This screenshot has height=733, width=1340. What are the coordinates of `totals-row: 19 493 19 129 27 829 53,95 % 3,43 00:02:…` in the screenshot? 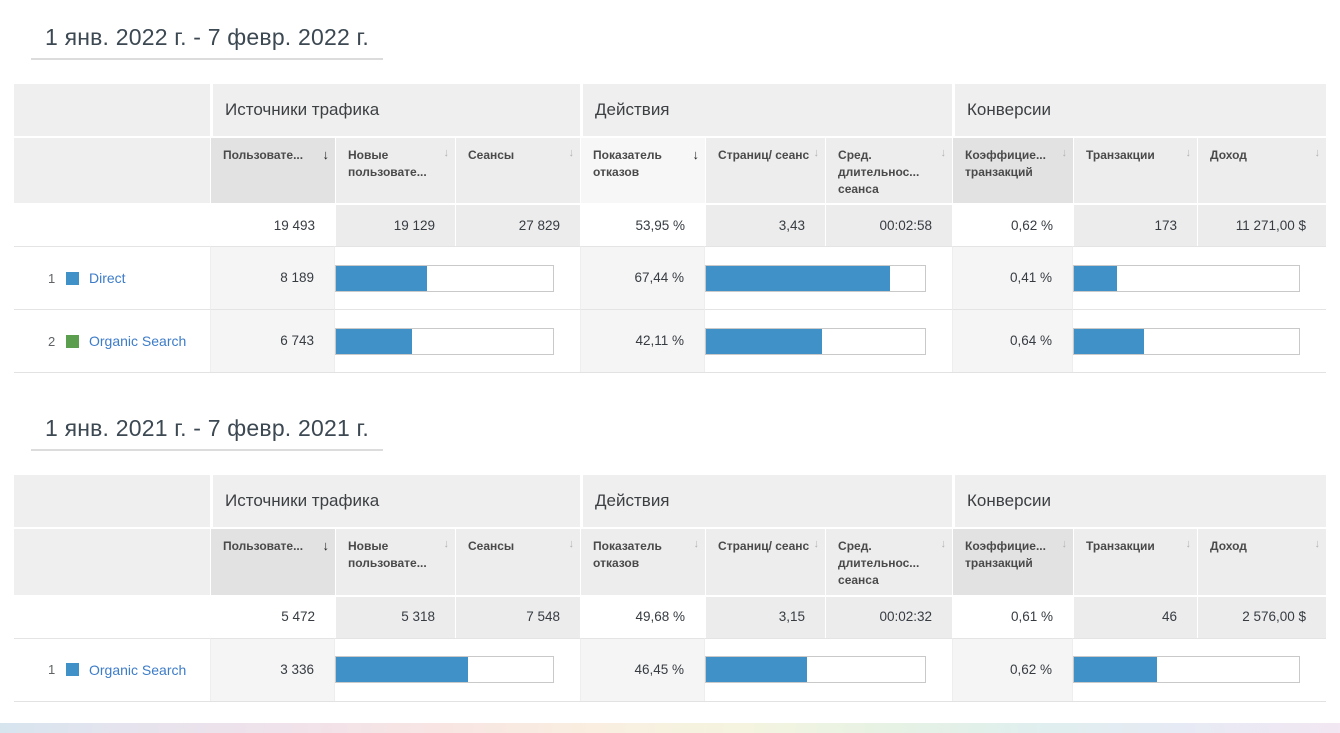 It's located at (670, 225).